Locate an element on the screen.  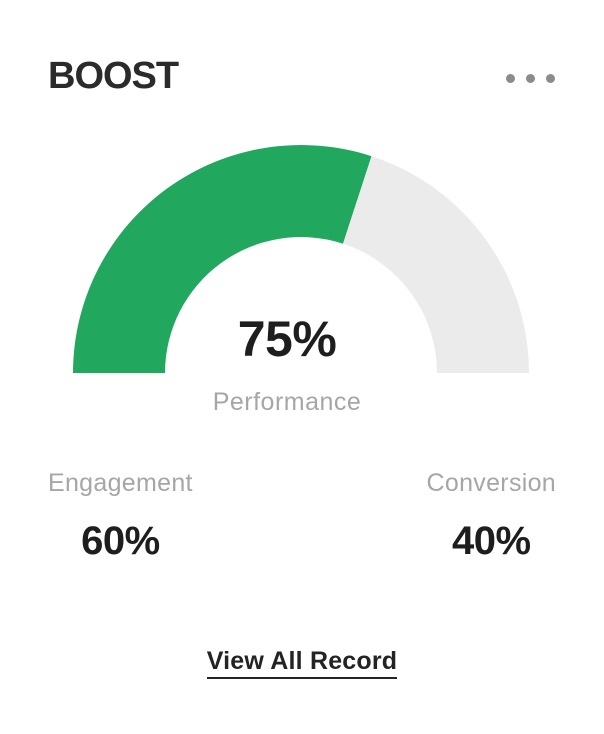
footer: View All Record is located at coordinates (302, 662).